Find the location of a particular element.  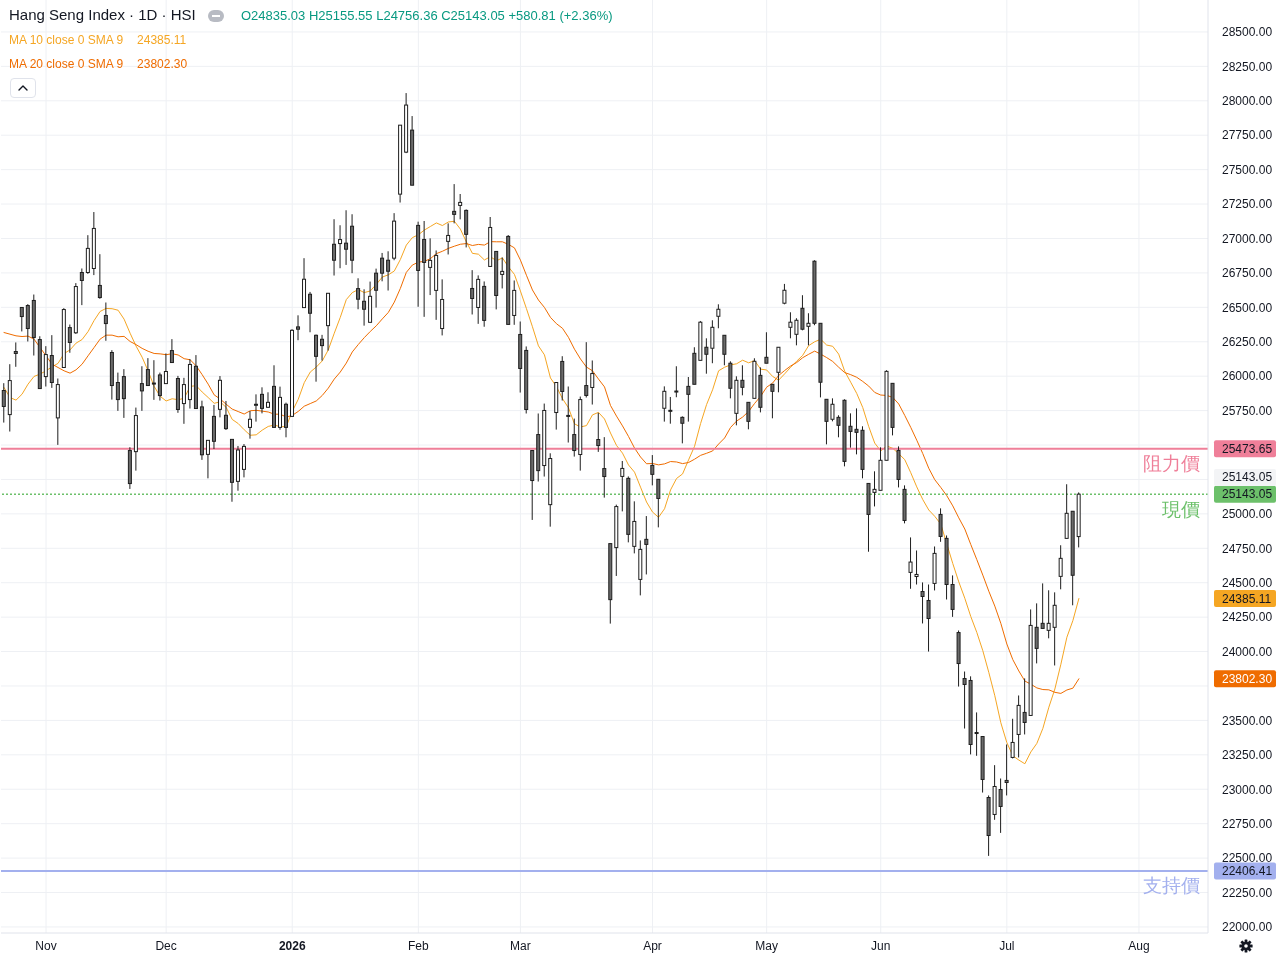

y-tick-label: 28250.00 is located at coordinates (1247, 66).